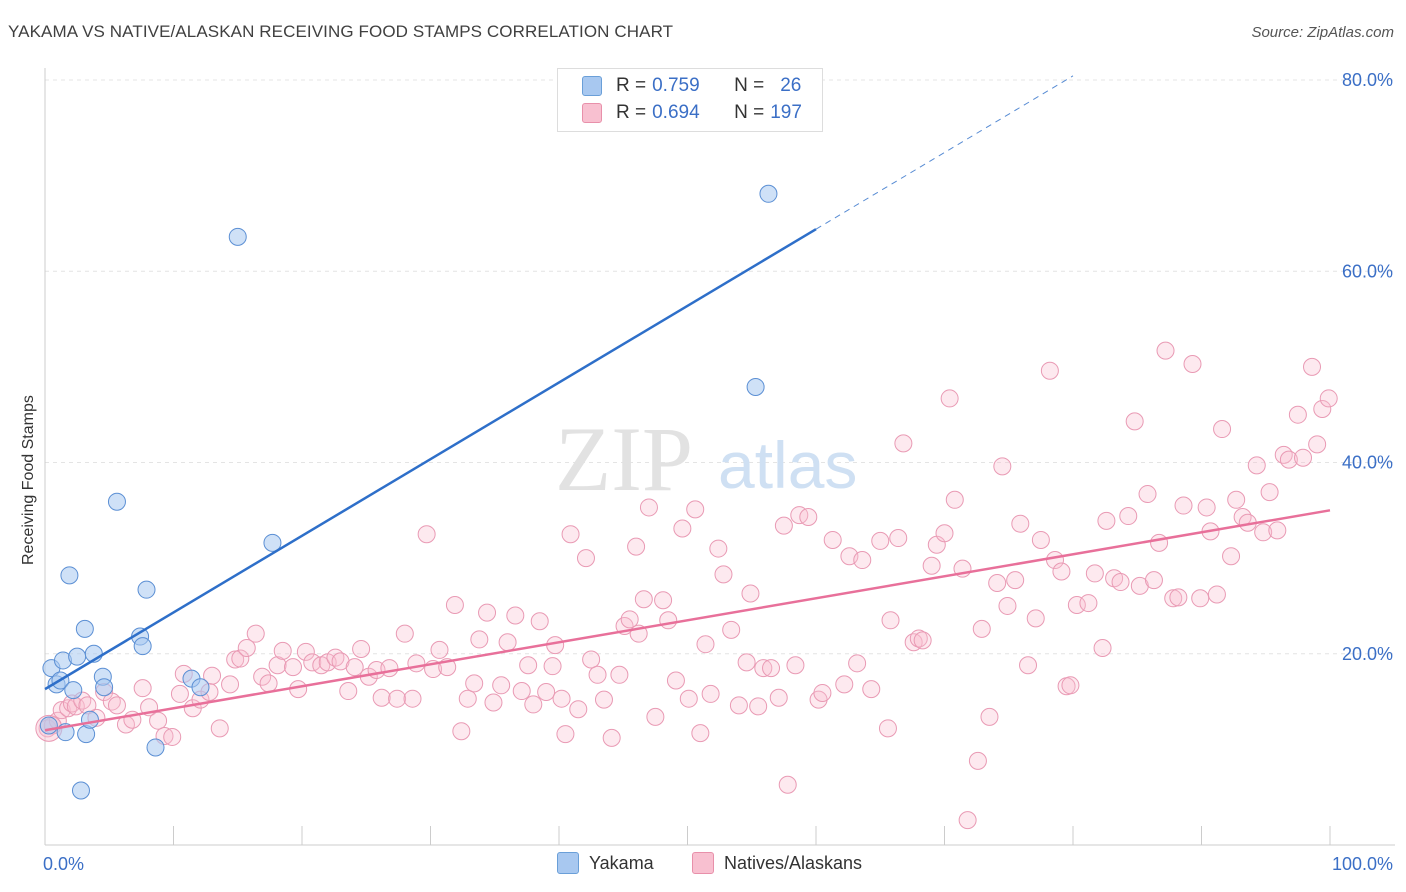  Describe the element at coordinates (690, 100) in the screenshot. I see `stats-legend: R = 0.759 N = 26 R = 0.694 N = 197` at that location.